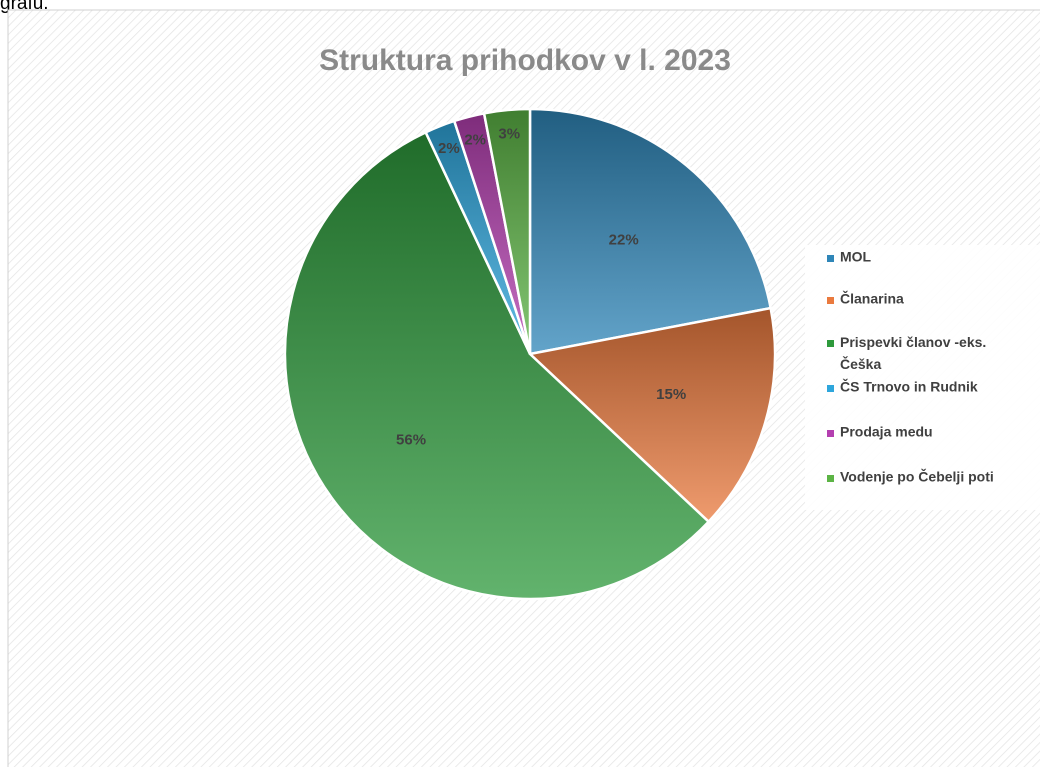 This screenshot has width=1040, height=767. I want to click on legend-label: Prispevki članov -eks. Češka, so click(913, 353).